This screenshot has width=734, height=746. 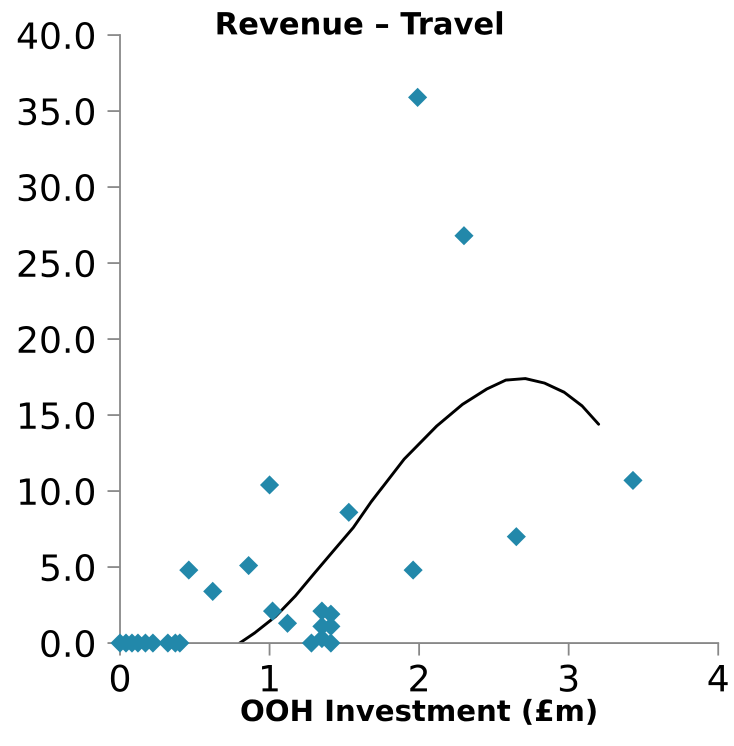 I want to click on y-tick-label: 5.0, so click(x=68, y=568).